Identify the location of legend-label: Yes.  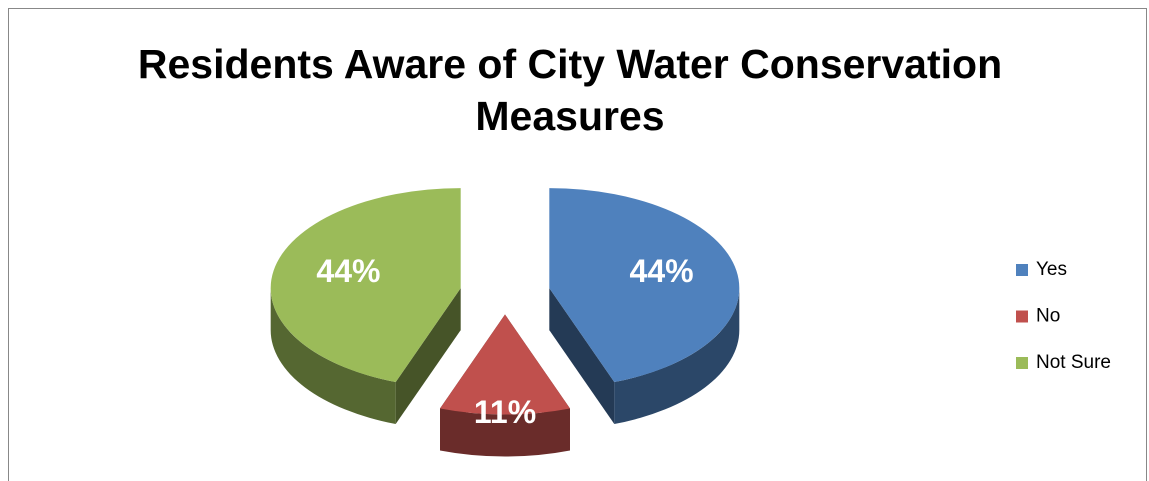
(1051, 269).